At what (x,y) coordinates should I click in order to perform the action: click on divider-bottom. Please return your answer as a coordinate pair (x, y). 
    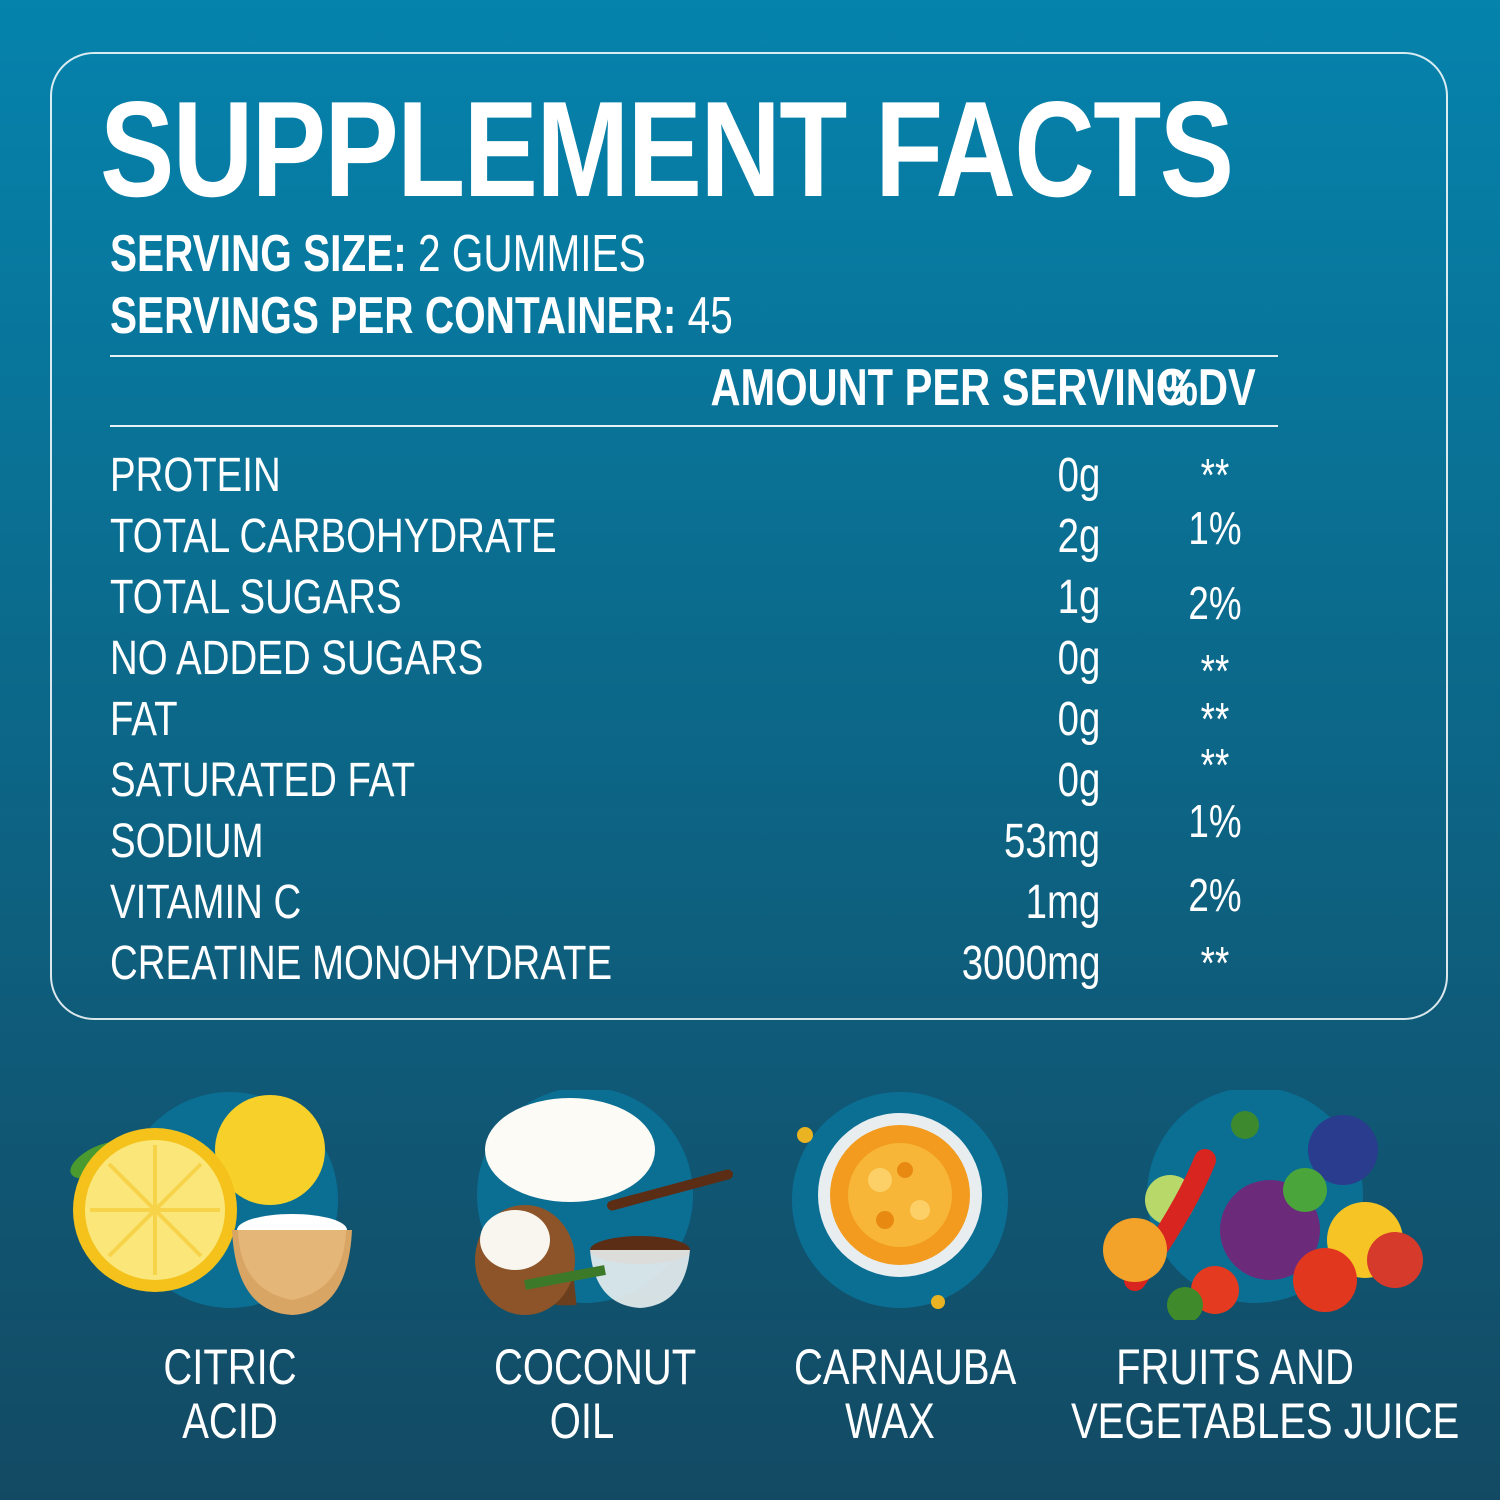
    Looking at the image, I should click on (694, 426).